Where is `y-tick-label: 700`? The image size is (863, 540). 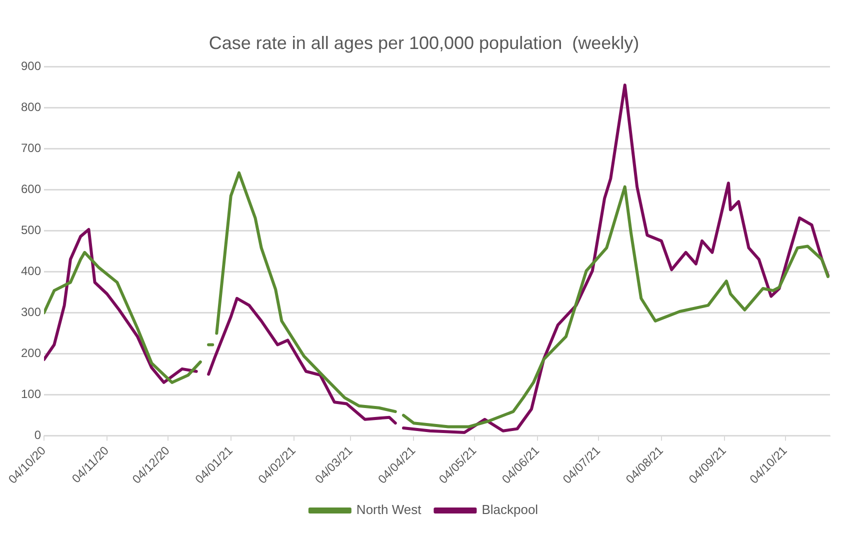 y-tick-label: 700 is located at coordinates (31, 147).